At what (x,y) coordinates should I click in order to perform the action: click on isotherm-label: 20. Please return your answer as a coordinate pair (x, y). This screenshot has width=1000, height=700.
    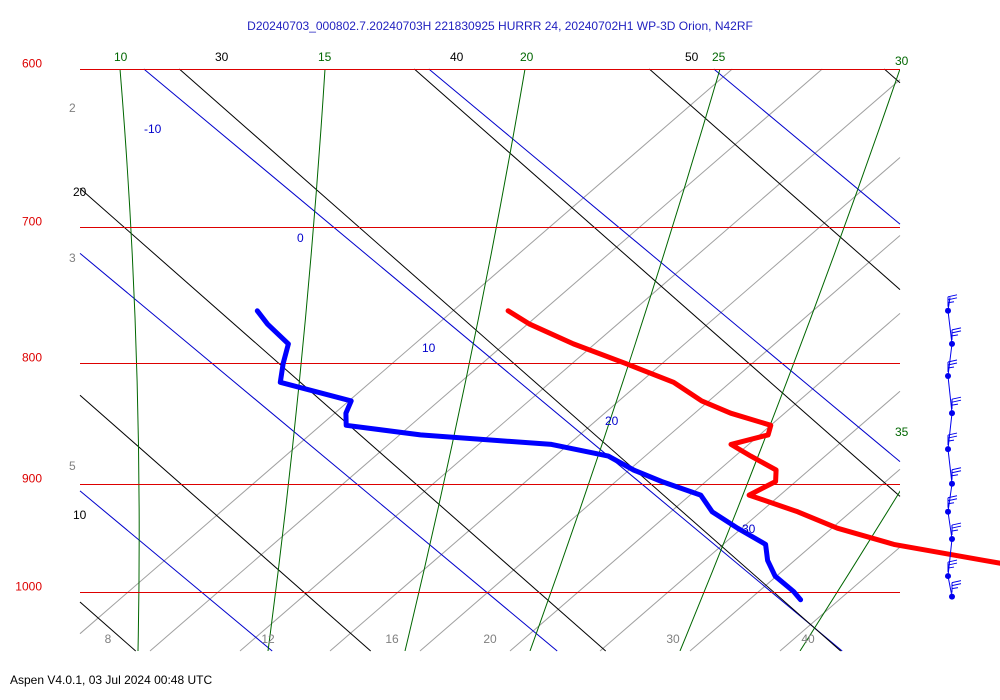
    Looking at the image, I should click on (612, 421).